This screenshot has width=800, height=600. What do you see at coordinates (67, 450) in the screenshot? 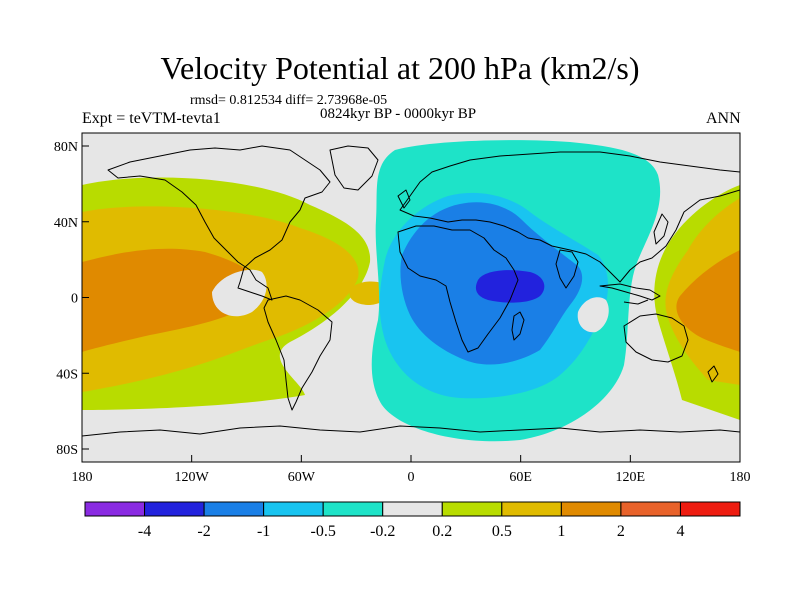
I see `lat-label: 80S` at bounding box center [67, 450].